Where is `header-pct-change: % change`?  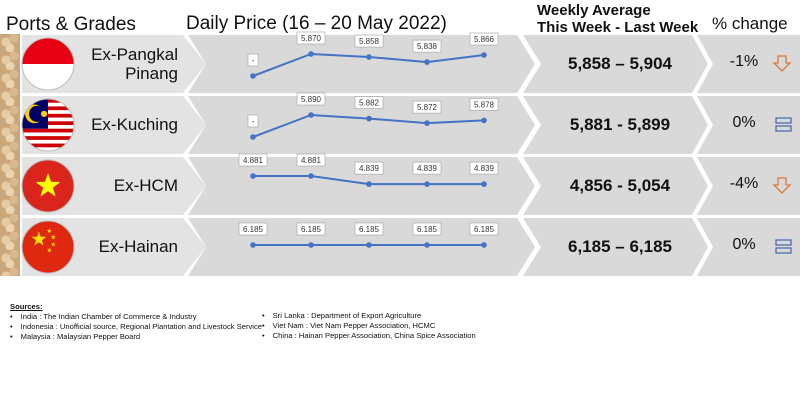 header-pct-change: % change is located at coordinates (750, 23).